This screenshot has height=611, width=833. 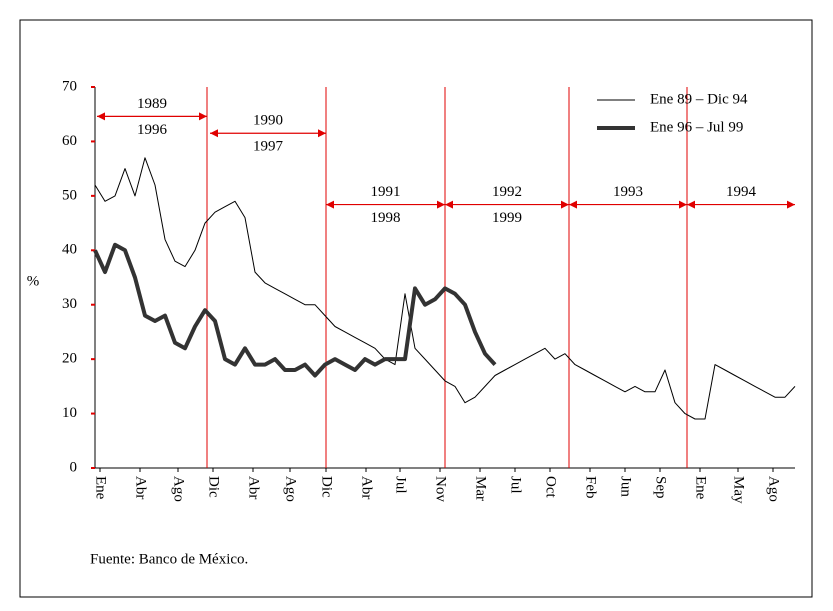 What do you see at coordinates (295, 310) in the screenshot?
I see `series-line` at bounding box center [295, 310].